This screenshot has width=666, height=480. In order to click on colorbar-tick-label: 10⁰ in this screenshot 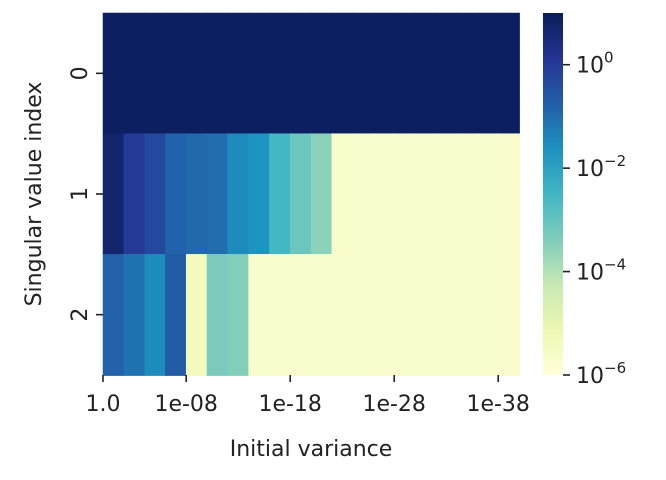, I will do `click(595, 64)`.